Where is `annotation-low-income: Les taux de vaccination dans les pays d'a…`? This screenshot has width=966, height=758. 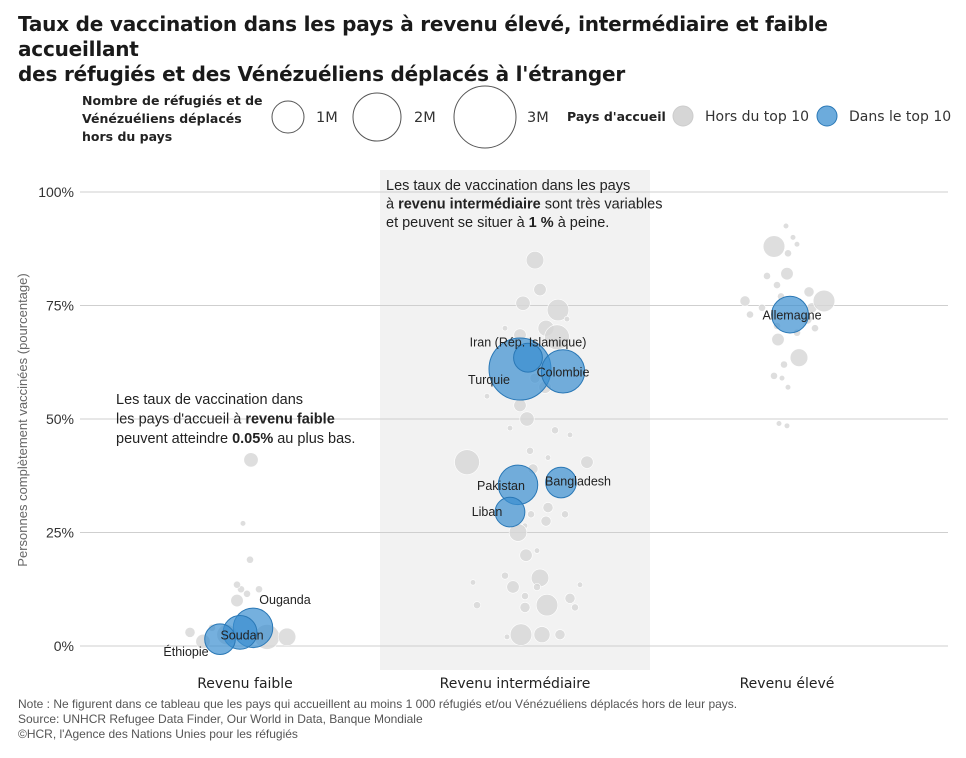
annotation-low-income: Les taux de vaccination dans les pays d'a… is located at coordinates (235, 419).